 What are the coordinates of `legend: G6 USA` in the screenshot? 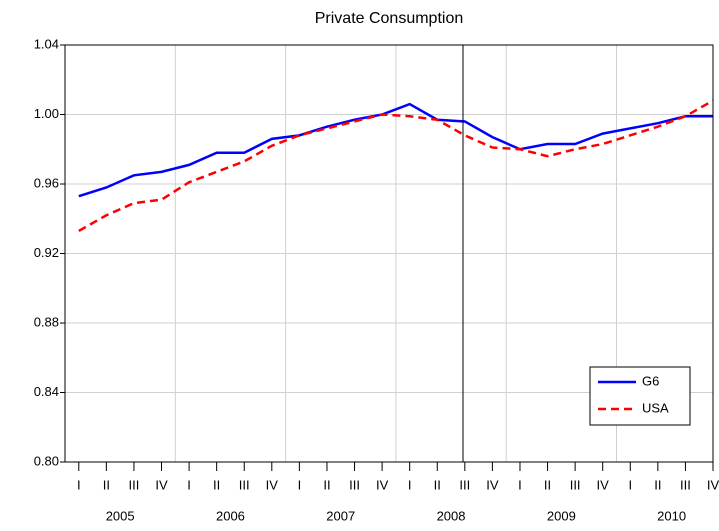 It's located at (640, 396).